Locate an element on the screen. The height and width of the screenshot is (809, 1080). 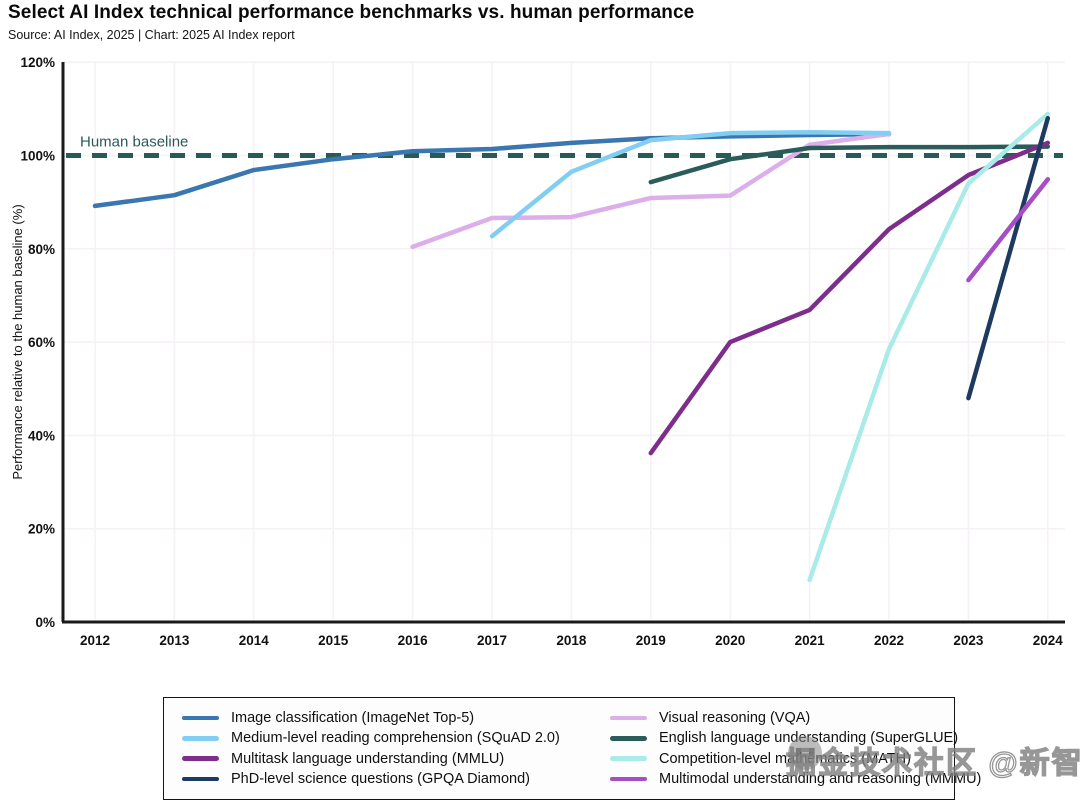
legend-item-imagenet: Image classification (ImageNet Top-5) is located at coordinates (396, 718).